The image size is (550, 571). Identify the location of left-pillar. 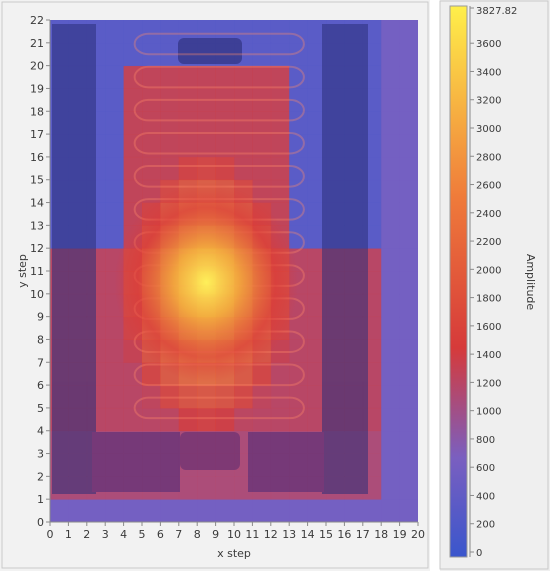
(74, 259).